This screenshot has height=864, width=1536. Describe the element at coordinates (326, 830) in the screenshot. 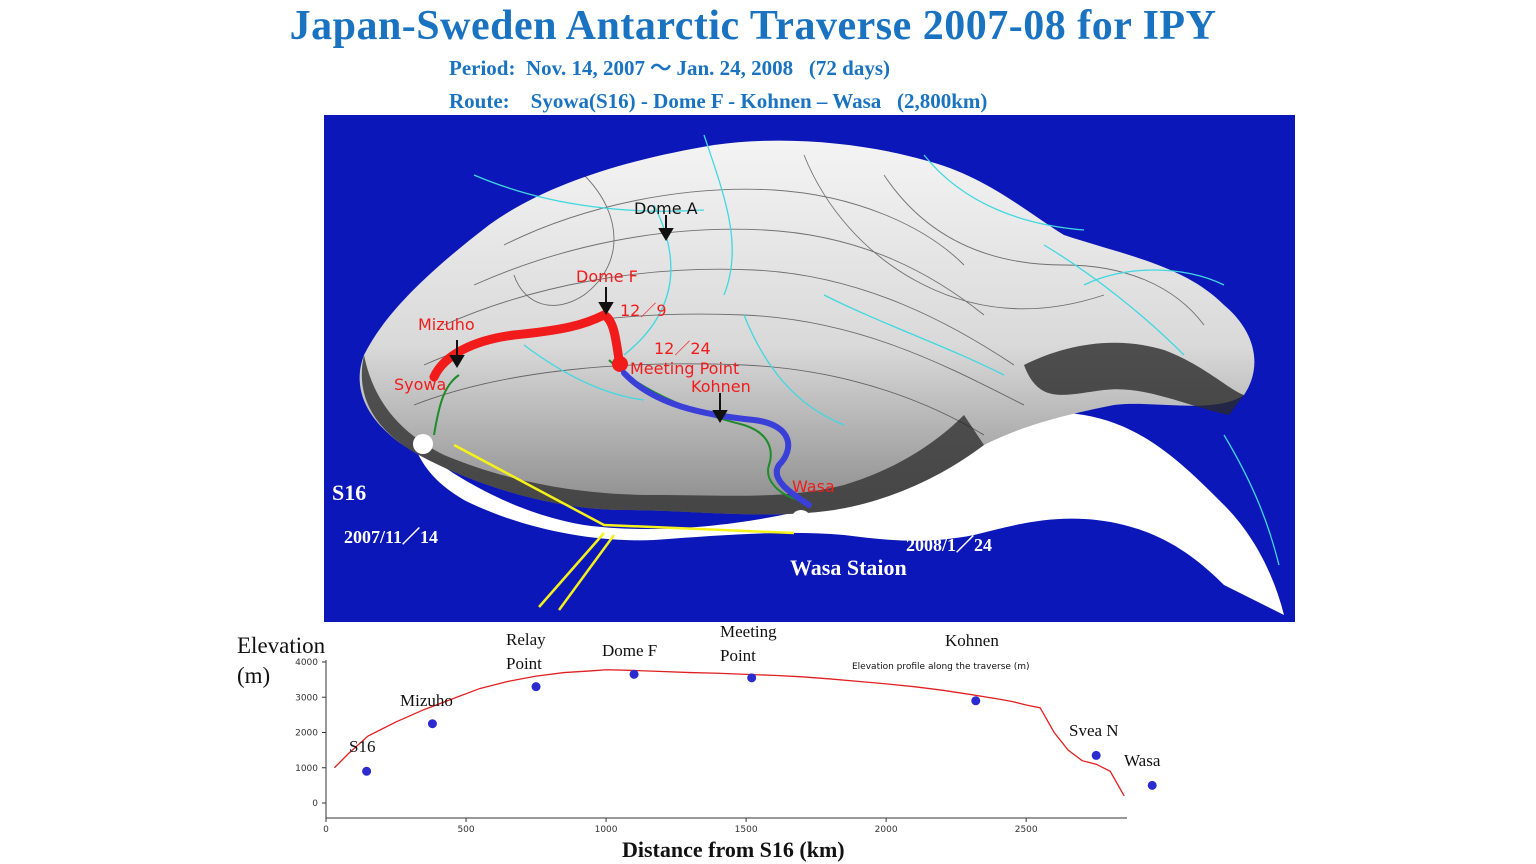

I see `x-tick-label: 0` at that location.